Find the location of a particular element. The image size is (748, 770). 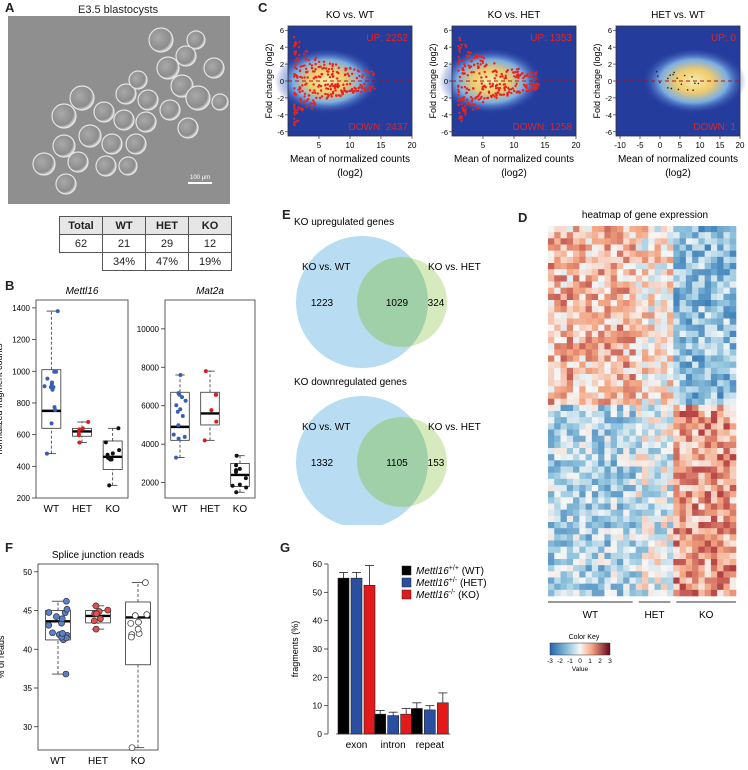

x-tick-label: 20 is located at coordinates (740, 145).